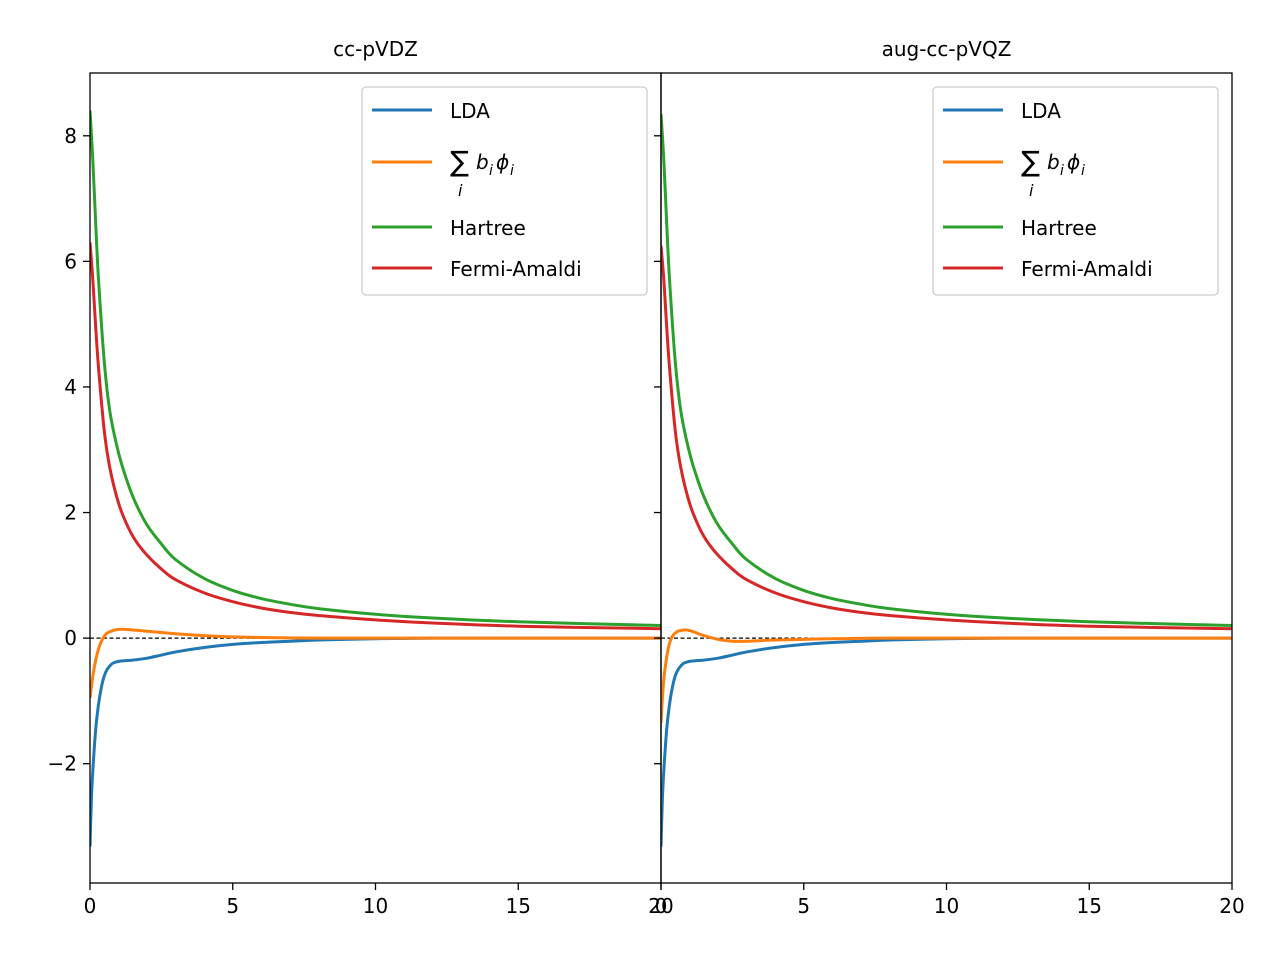 Image resolution: width=1280 pixels, height=960 pixels. What do you see at coordinates (947, 49) in the screenshot?
I see `panel-title: aug-cc-pVQZ` at bounding box center [947, 49].